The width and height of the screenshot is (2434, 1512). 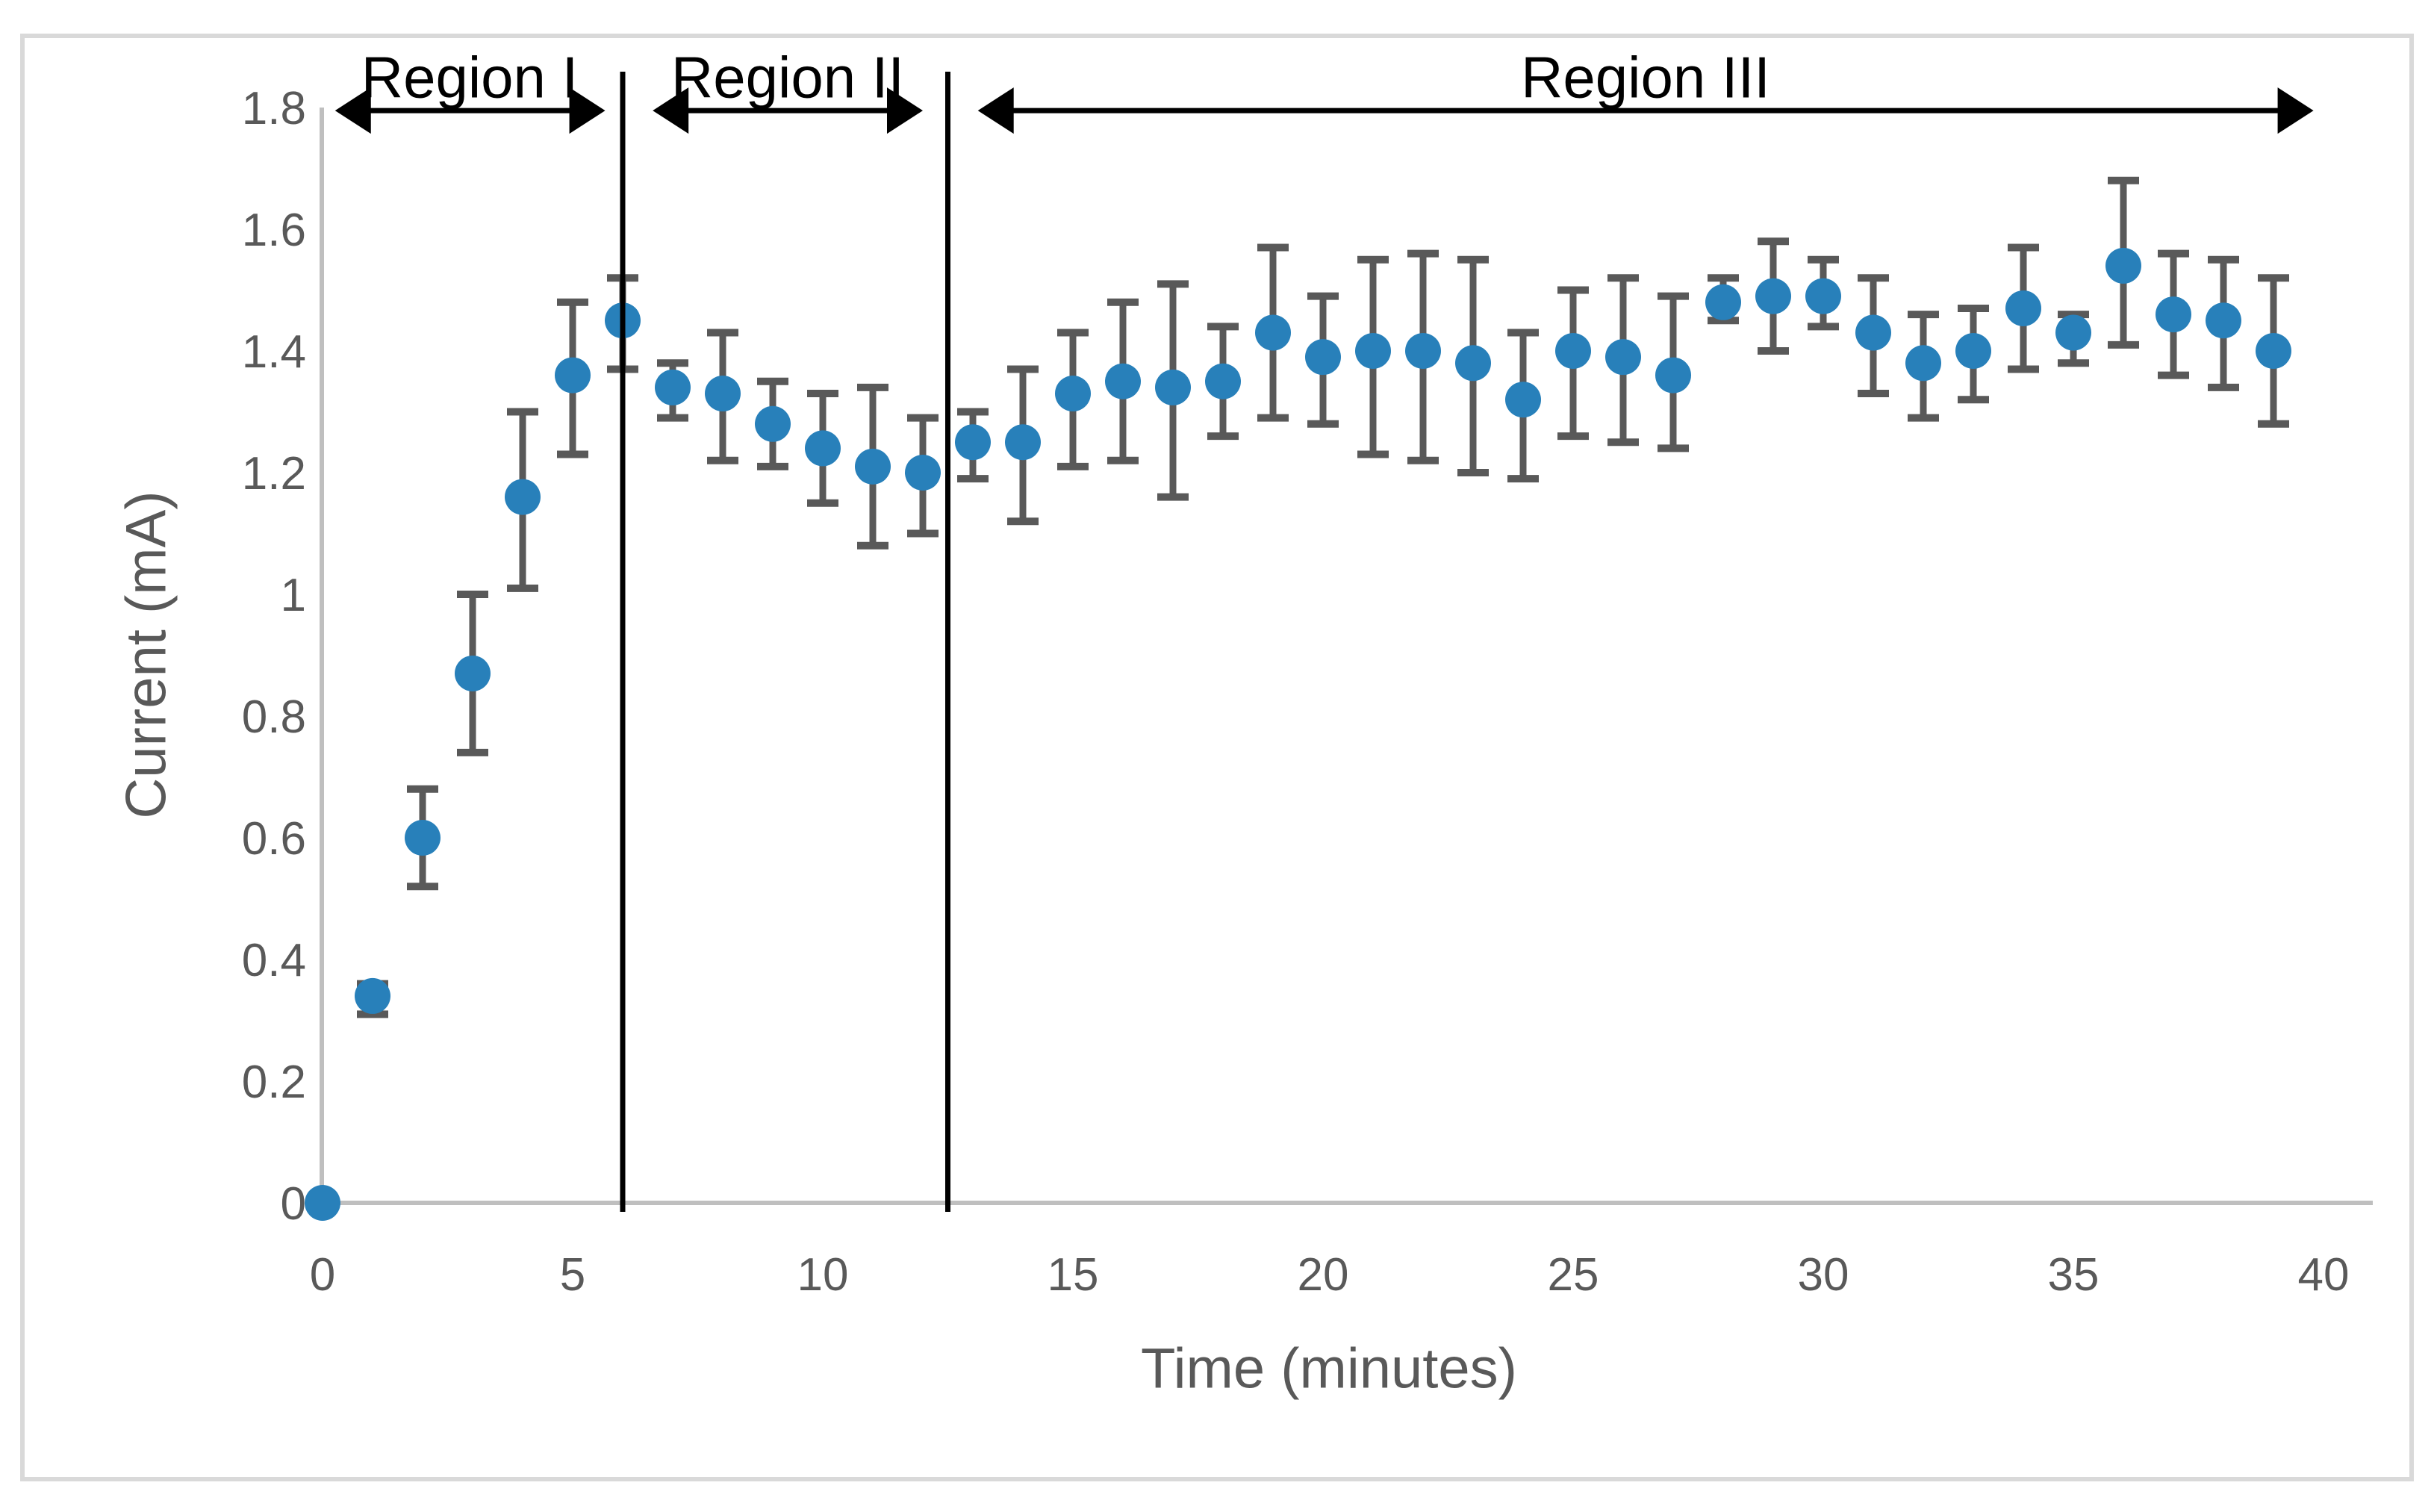 What do you see at coordinates (274, 960) in the screenshot?
I see `y-tick-label: 0.4` at bounding box center [274, 960].